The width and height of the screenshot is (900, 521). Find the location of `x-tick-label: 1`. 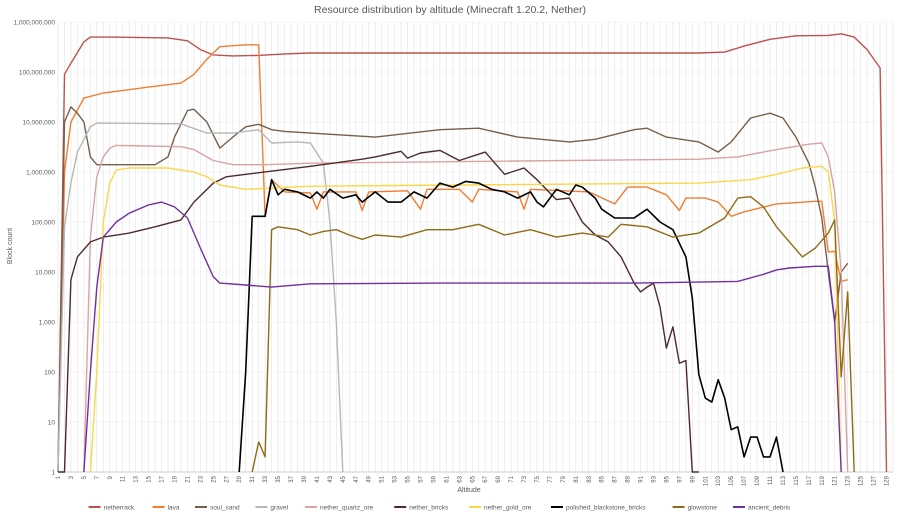

x-tick-label: 1 is located at coordinates (59, 477).